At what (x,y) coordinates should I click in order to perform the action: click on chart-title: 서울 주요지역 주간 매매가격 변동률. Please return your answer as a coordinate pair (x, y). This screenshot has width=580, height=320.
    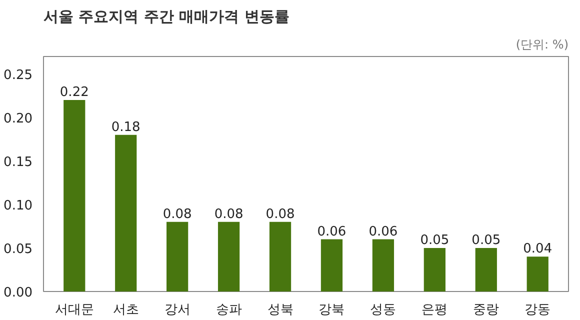
    Looking at the image, I should click on (167, 17).